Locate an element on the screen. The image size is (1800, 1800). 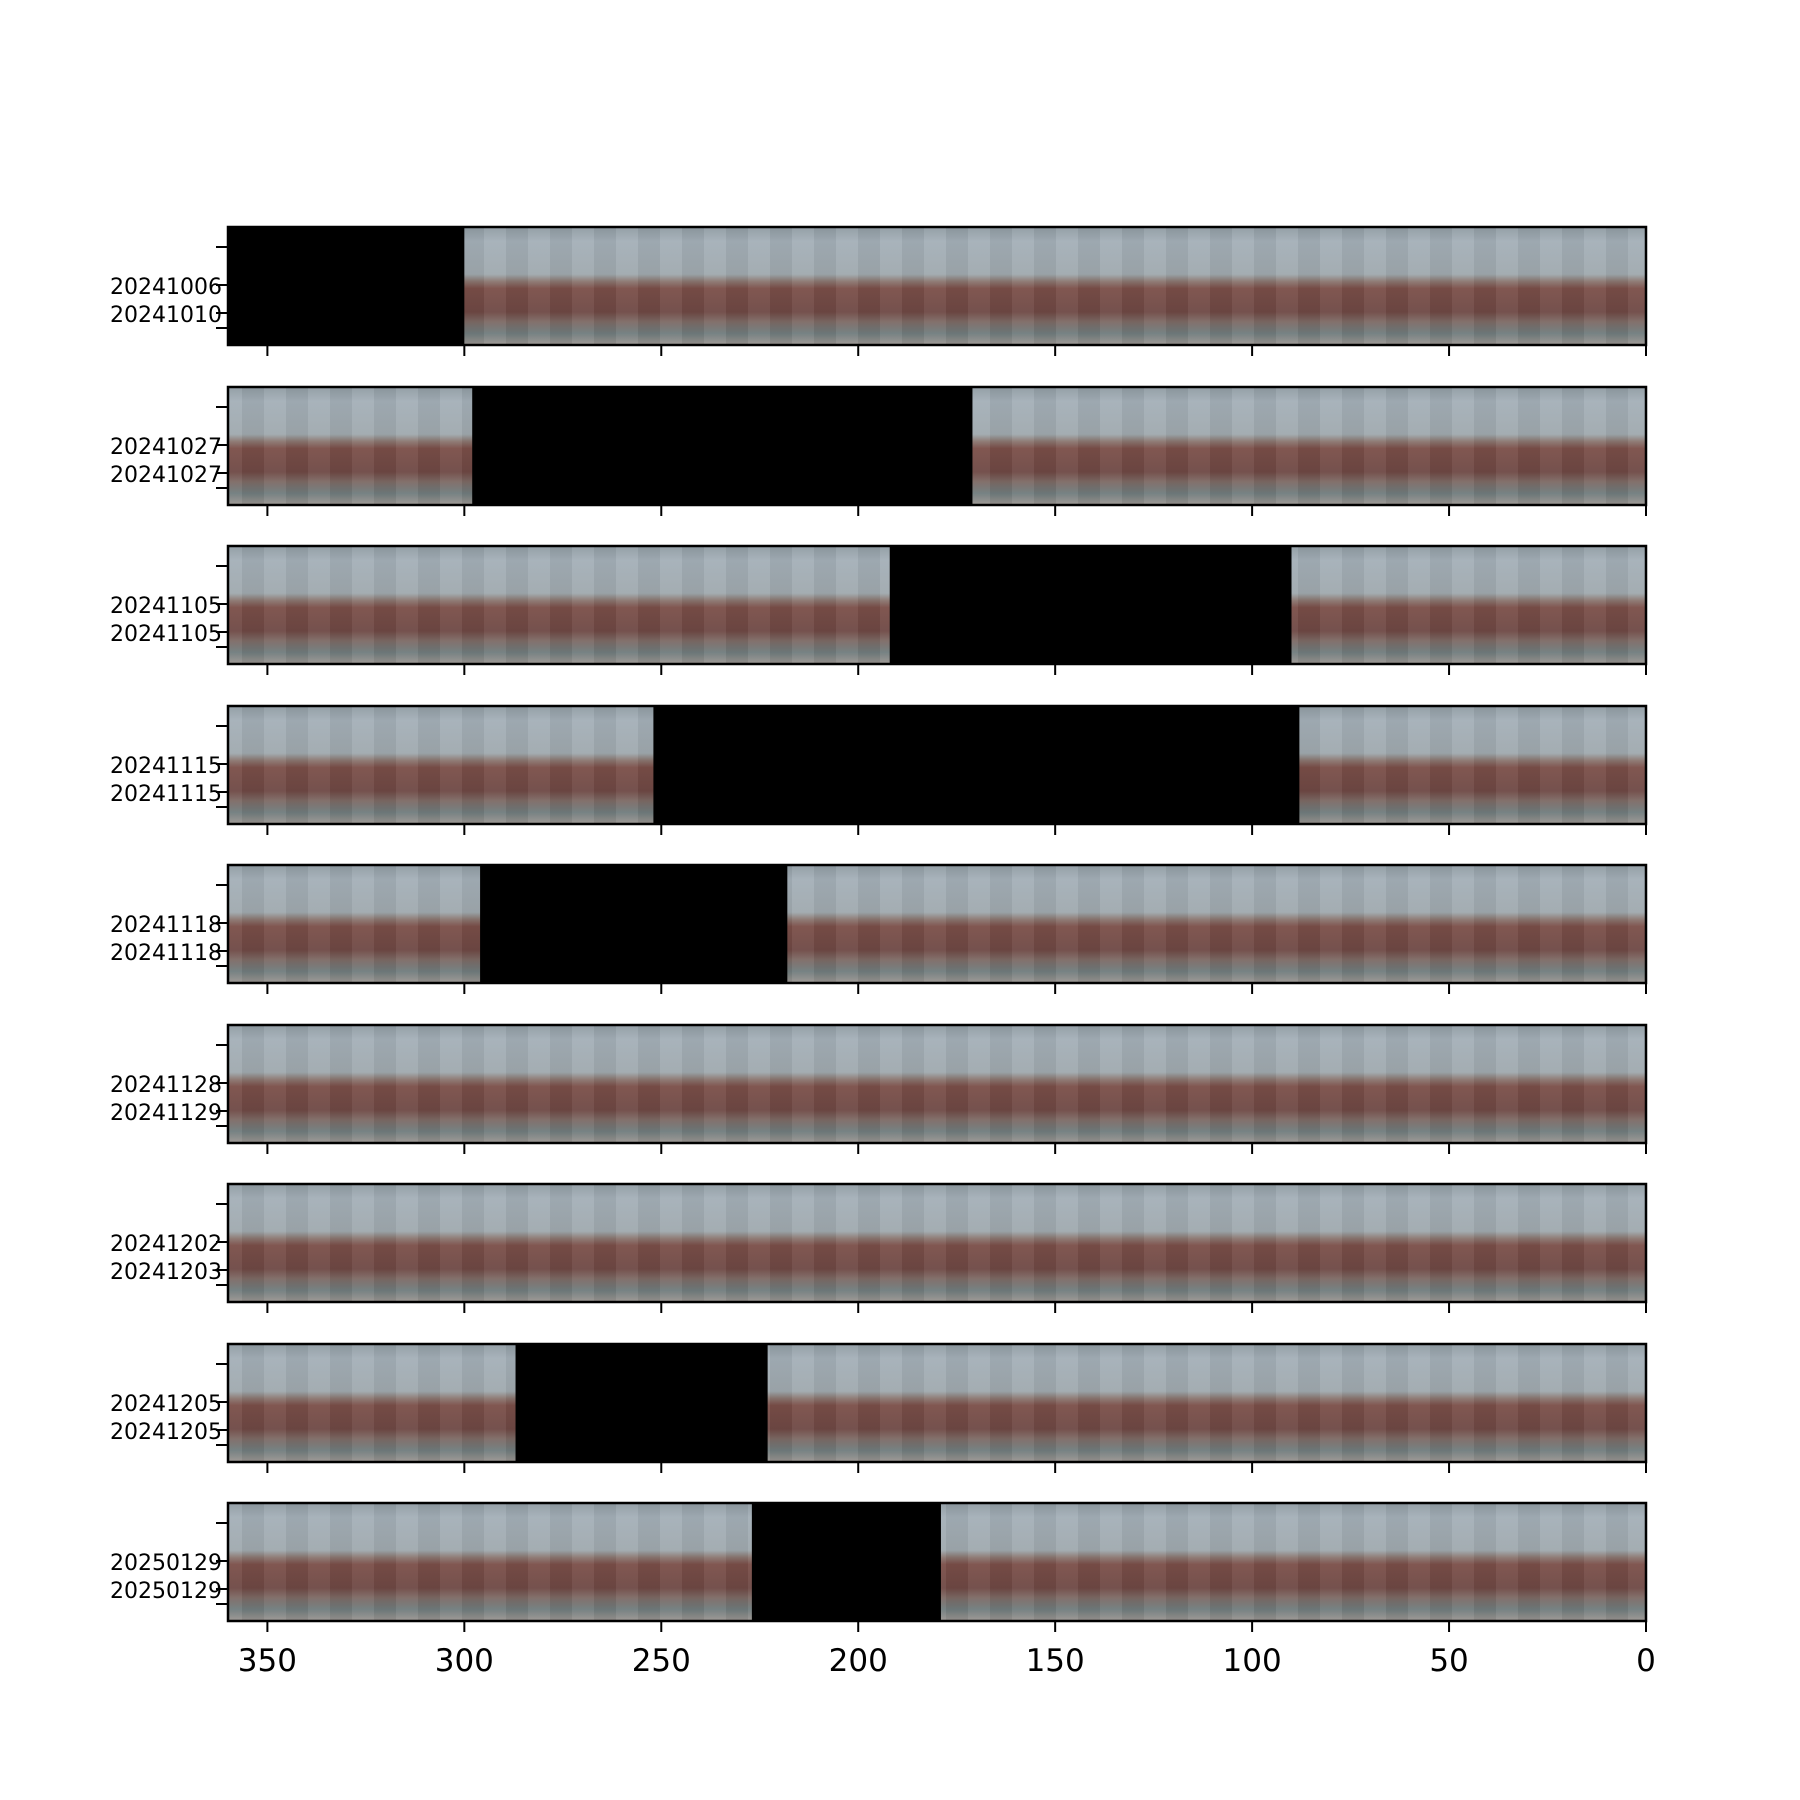
panel-7: 20241202 20241203 is located at coordinates (879, 1247).